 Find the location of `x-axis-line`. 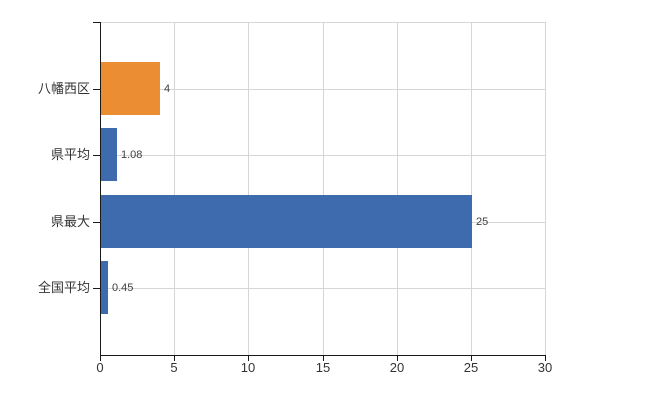

x-axis-line is located at coordinates (323, 355).